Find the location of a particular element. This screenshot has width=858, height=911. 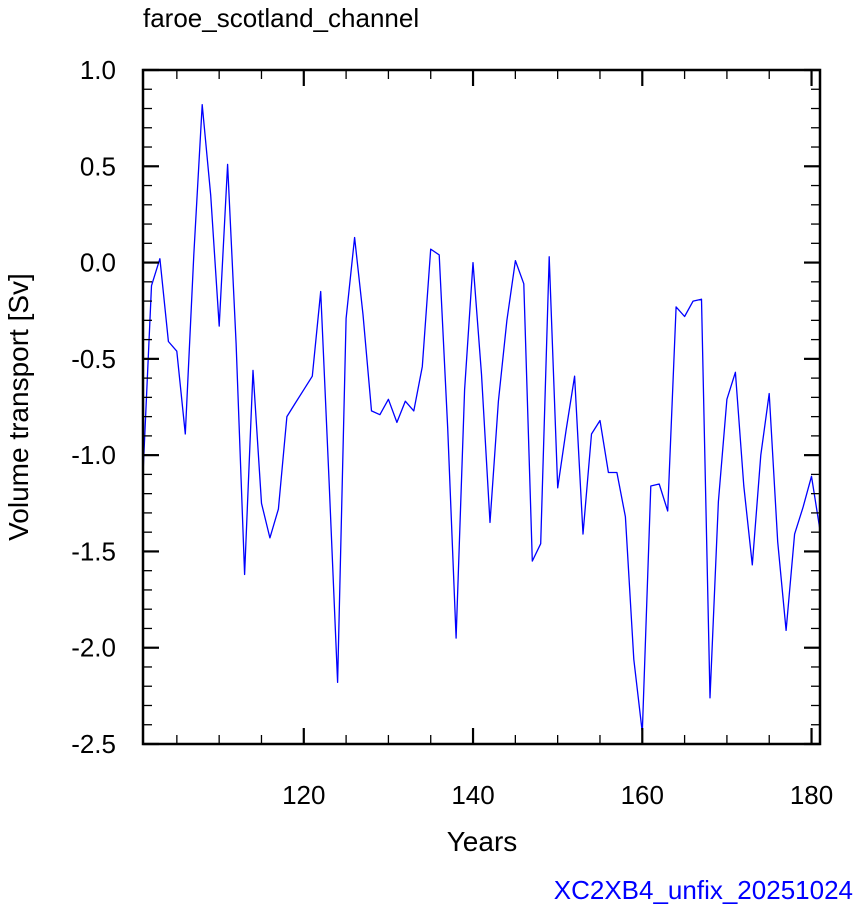

x-tick-label: 140 is located at coordinates (472, 795).